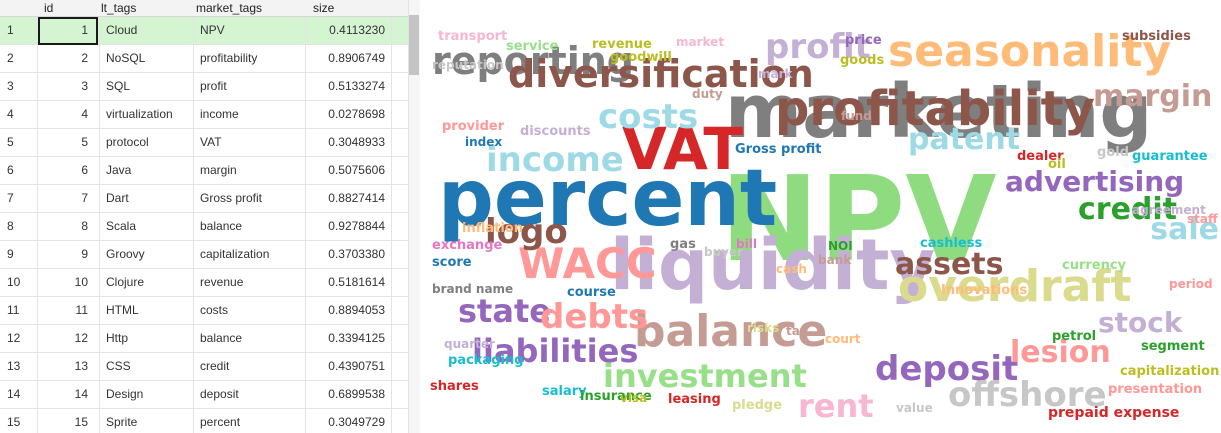 The height and width of the screenshot is (433, 1221). What do you see at coordinates (81, 366) in the screenshot?
I see `cell-id: 13` at bounding box center [81, 366].